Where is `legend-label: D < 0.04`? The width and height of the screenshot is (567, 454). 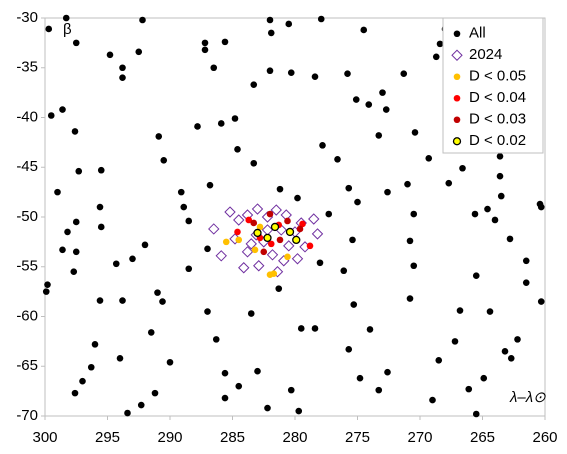 legend-label: D < 0.04 is located at coordinates (497, 97).